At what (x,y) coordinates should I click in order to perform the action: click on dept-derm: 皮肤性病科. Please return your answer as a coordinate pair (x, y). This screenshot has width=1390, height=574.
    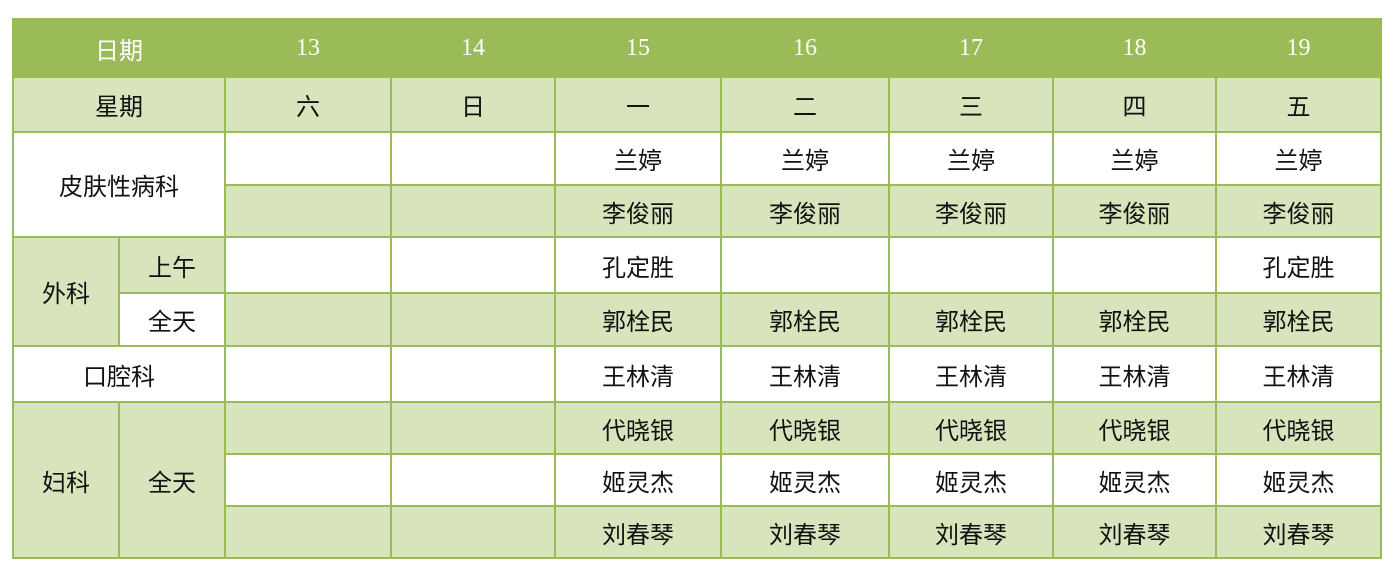
    Looking at the image, I should click on (119, 184).